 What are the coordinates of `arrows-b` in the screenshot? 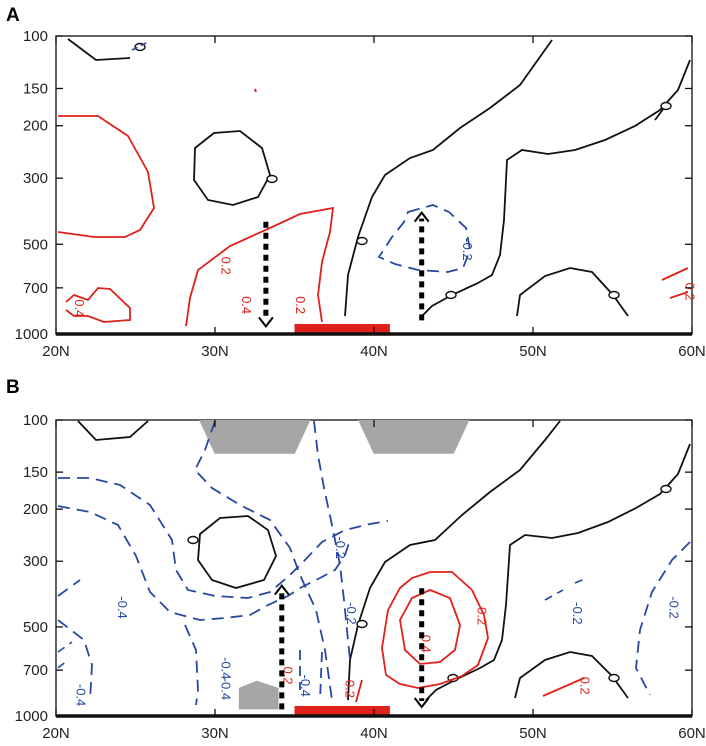 It's located at (351, 646).